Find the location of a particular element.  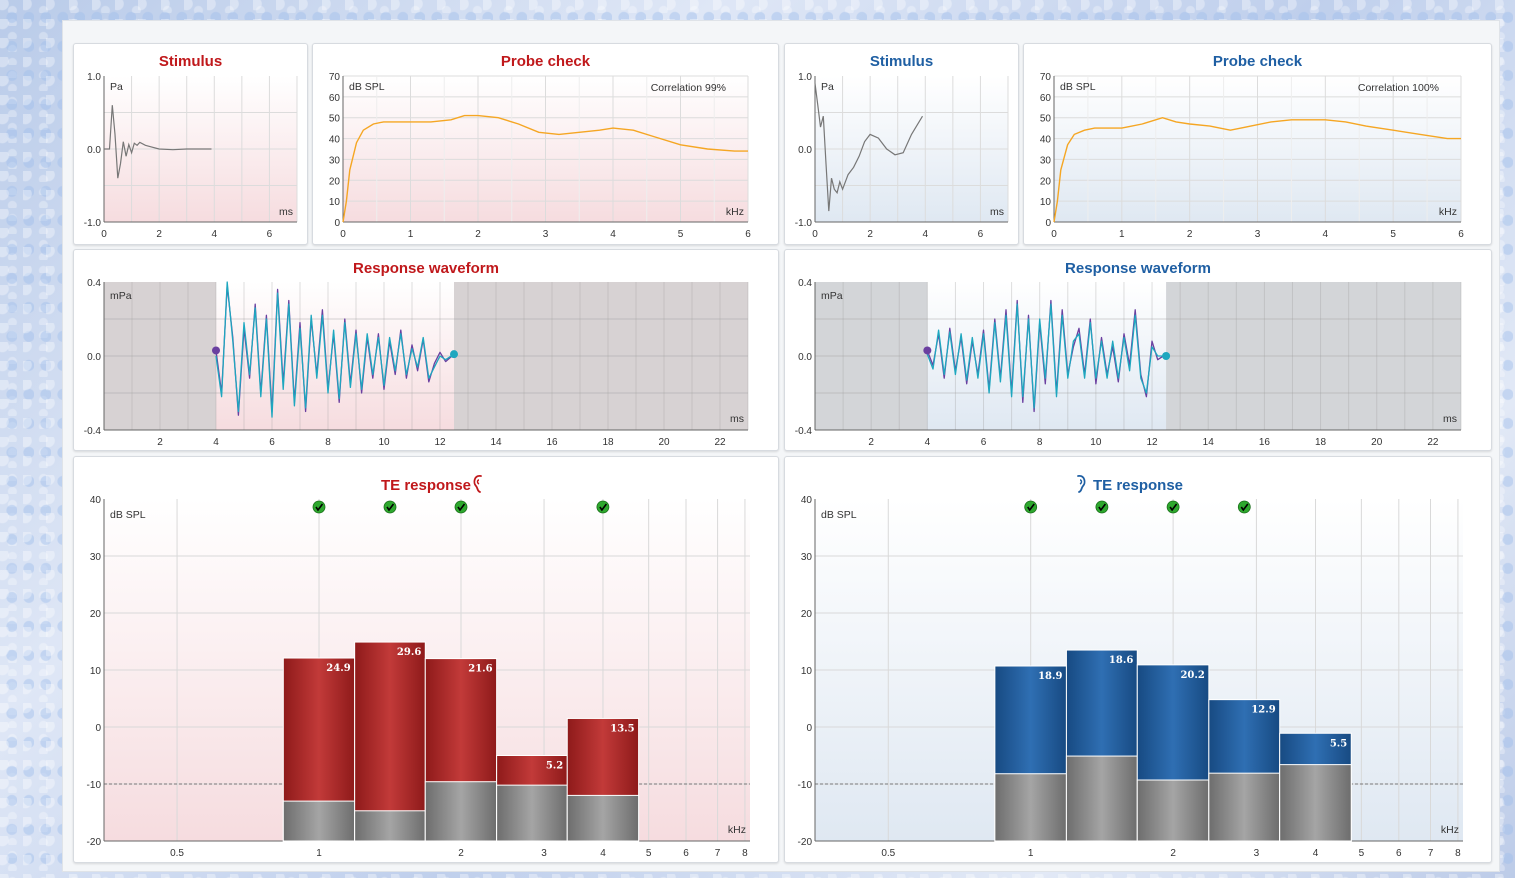

y-tick-label: 0.4 is located at coordinates (94, 283).